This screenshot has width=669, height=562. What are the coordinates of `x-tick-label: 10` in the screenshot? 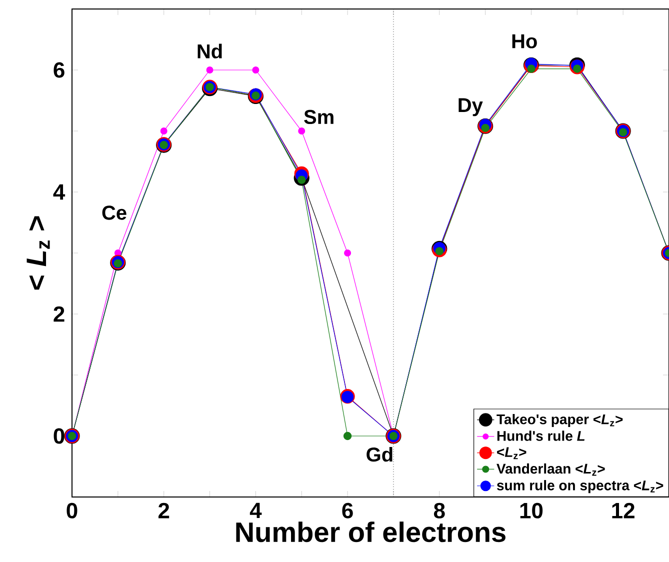 It's located at (531, 510).